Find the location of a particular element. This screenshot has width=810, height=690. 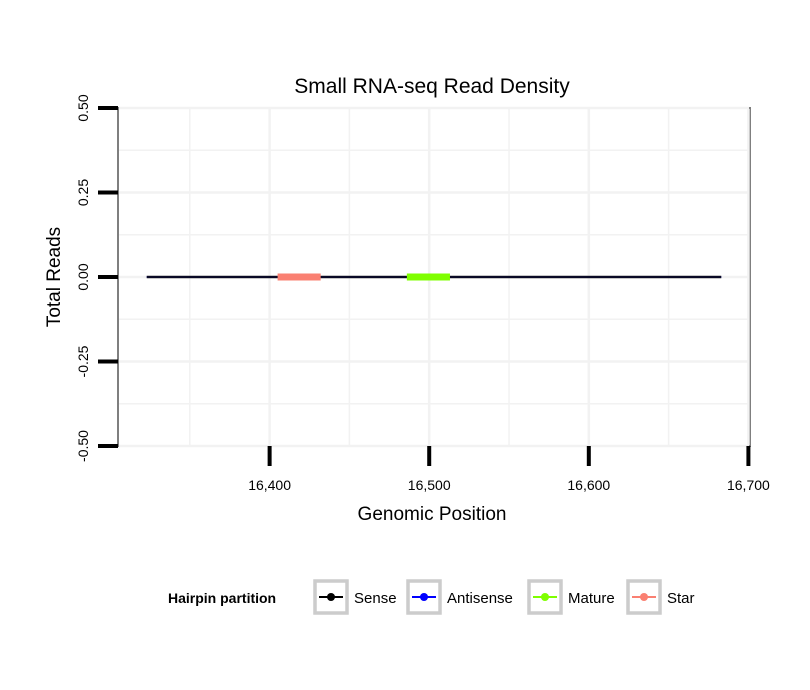

legend-label-antisense: Antisense is located at coordinates (480, 598).